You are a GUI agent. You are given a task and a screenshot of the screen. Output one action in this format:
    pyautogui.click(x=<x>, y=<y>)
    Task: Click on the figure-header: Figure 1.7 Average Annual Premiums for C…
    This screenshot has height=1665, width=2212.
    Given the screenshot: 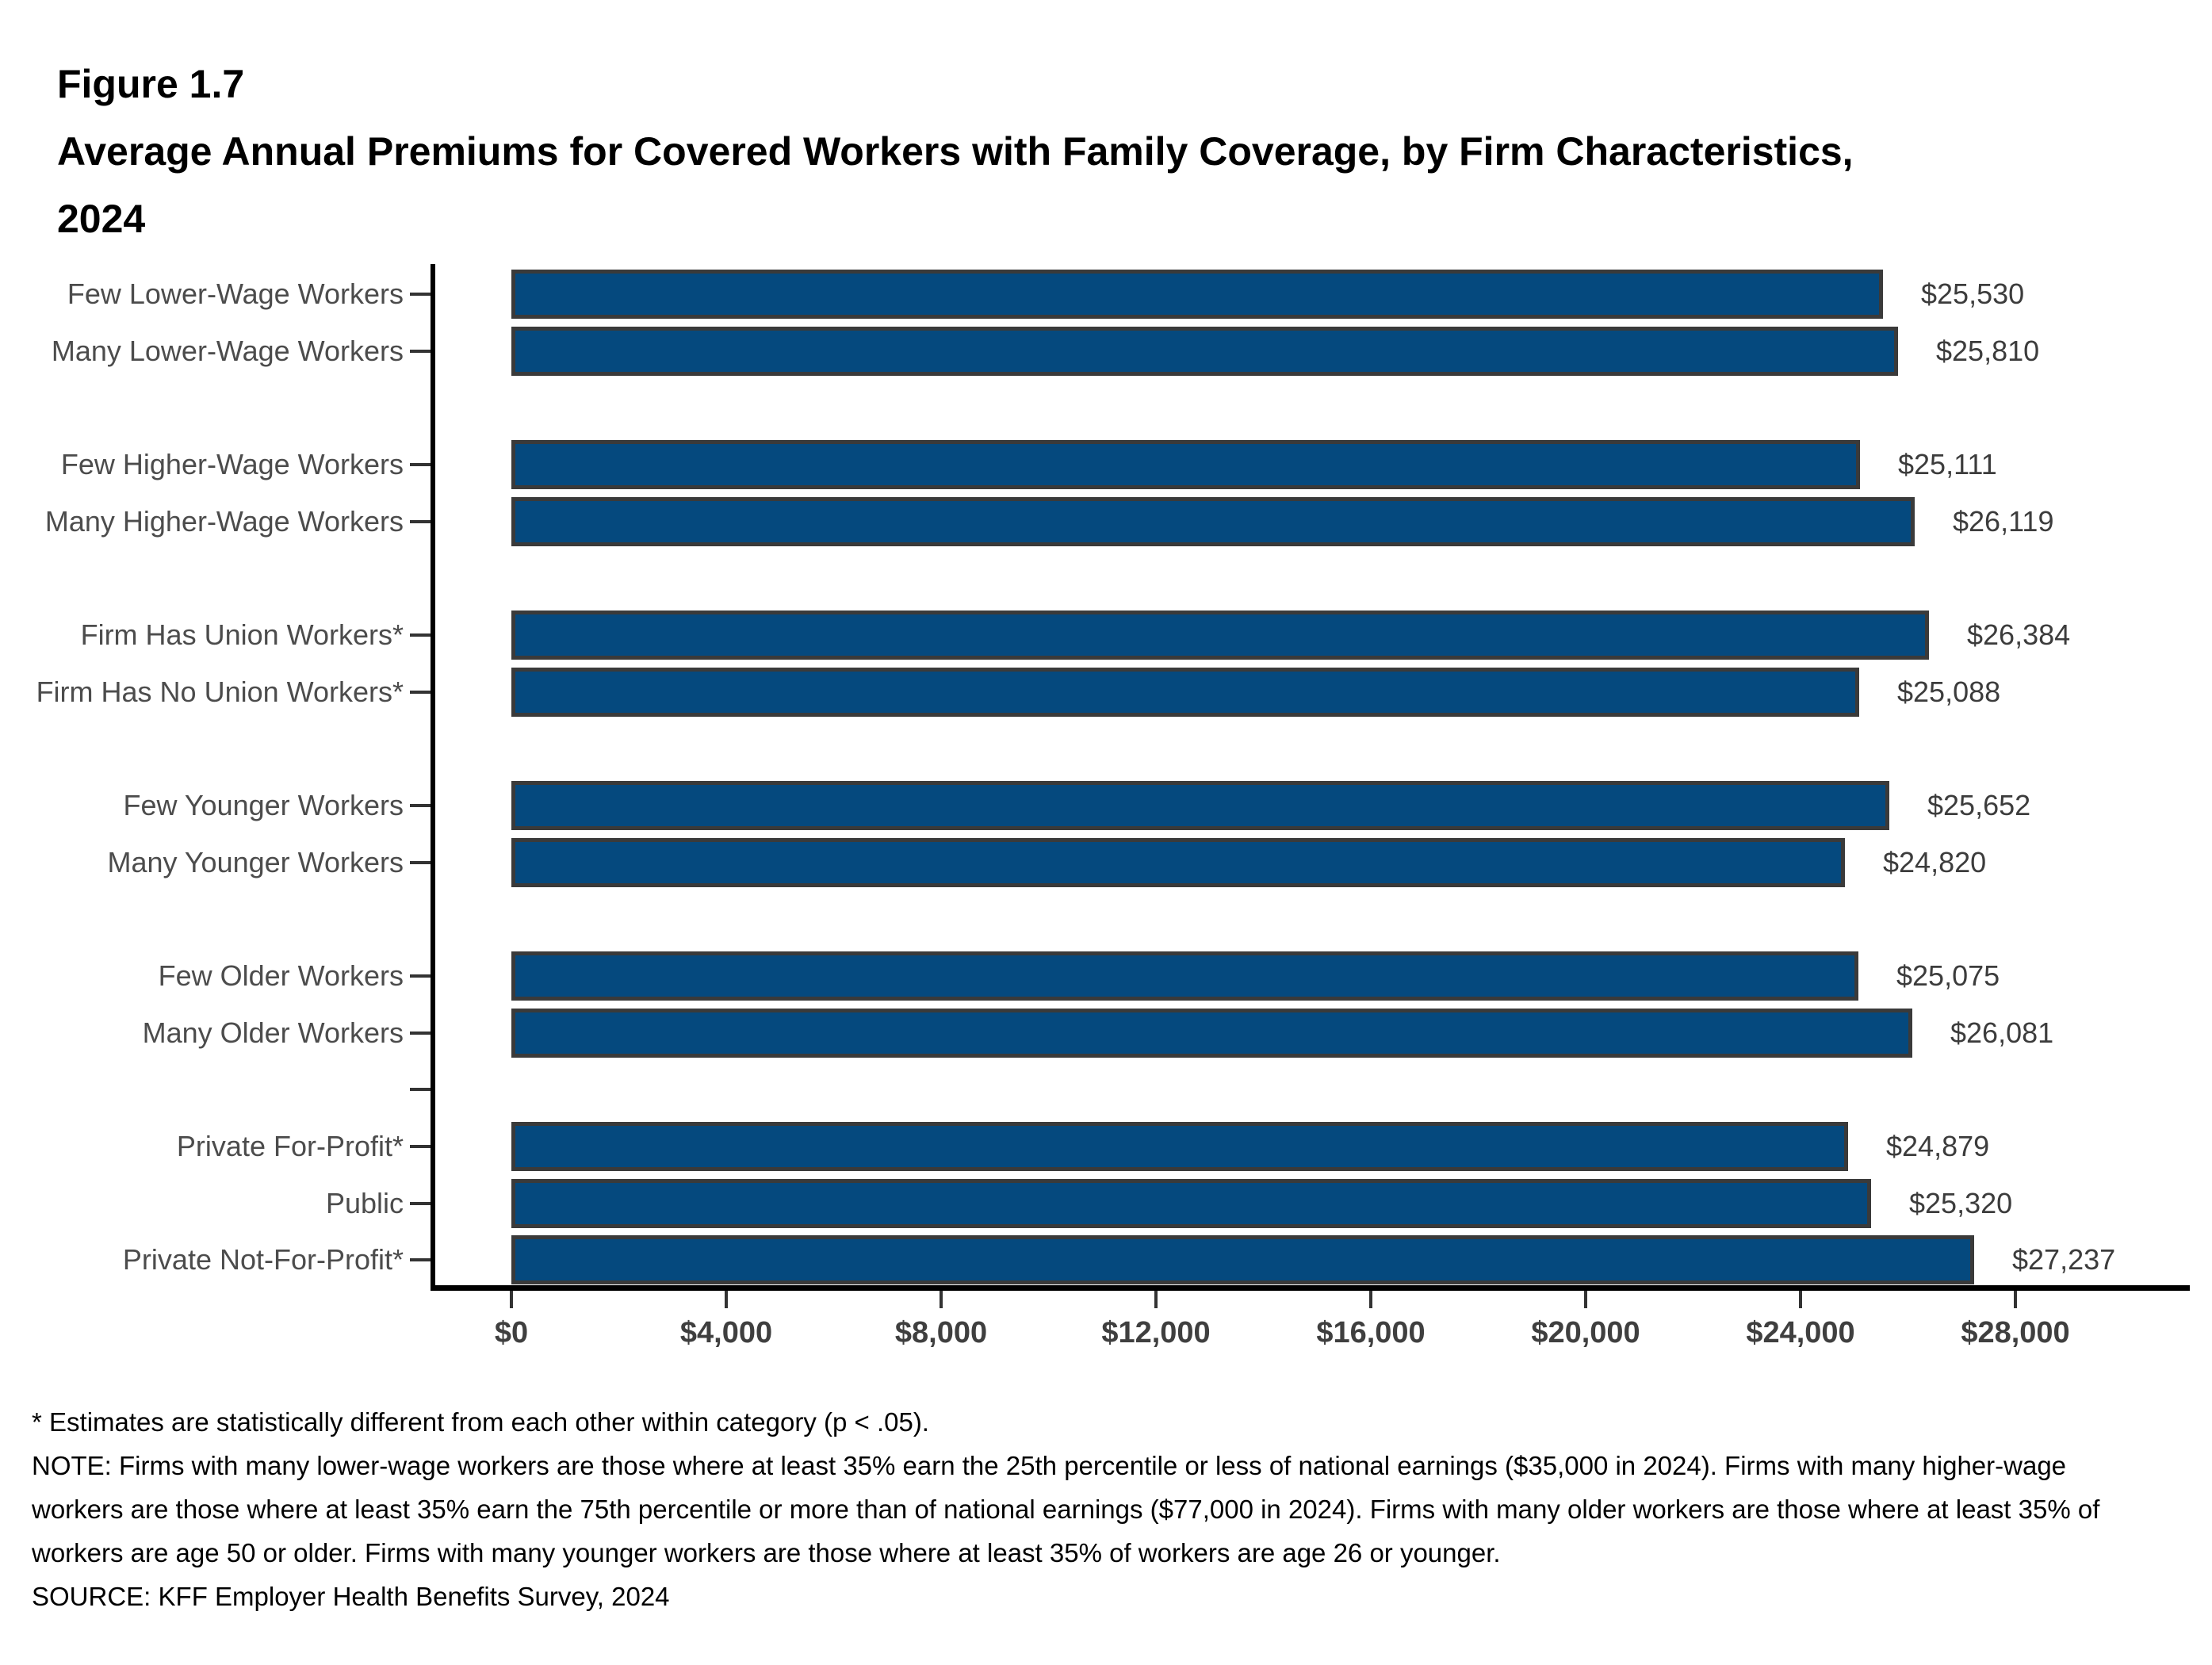 What is the action you would take?
    pyautogui.click(x=969, y=152)
    